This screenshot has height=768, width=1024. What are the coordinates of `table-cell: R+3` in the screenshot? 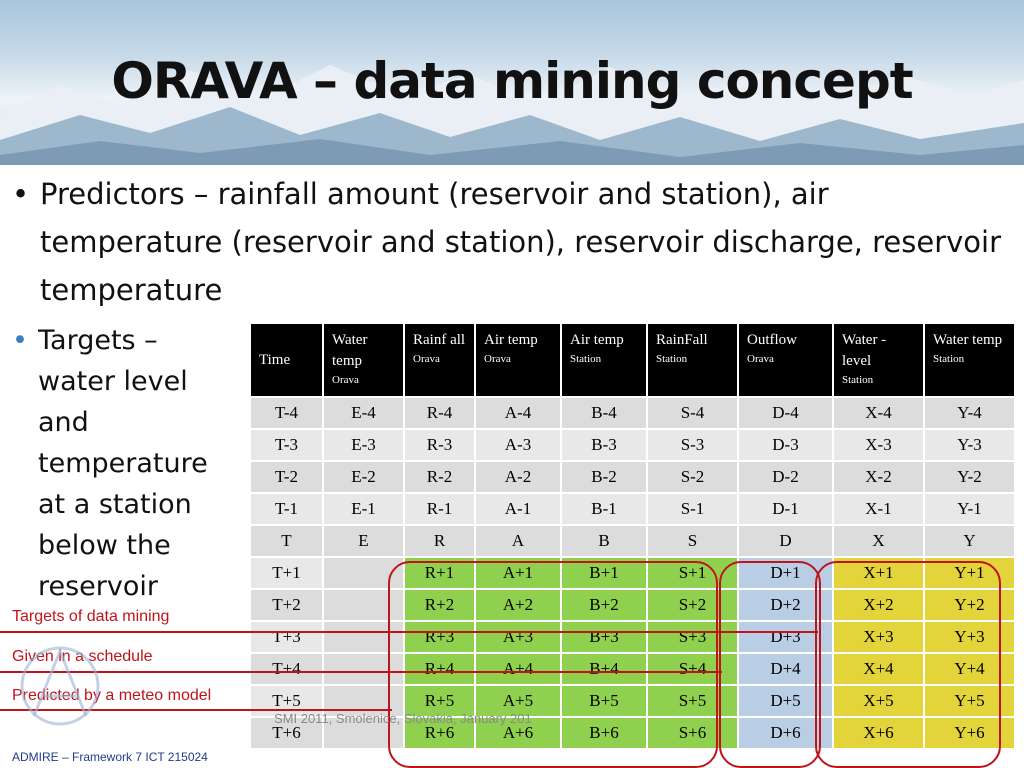 It's located at (439, 637).